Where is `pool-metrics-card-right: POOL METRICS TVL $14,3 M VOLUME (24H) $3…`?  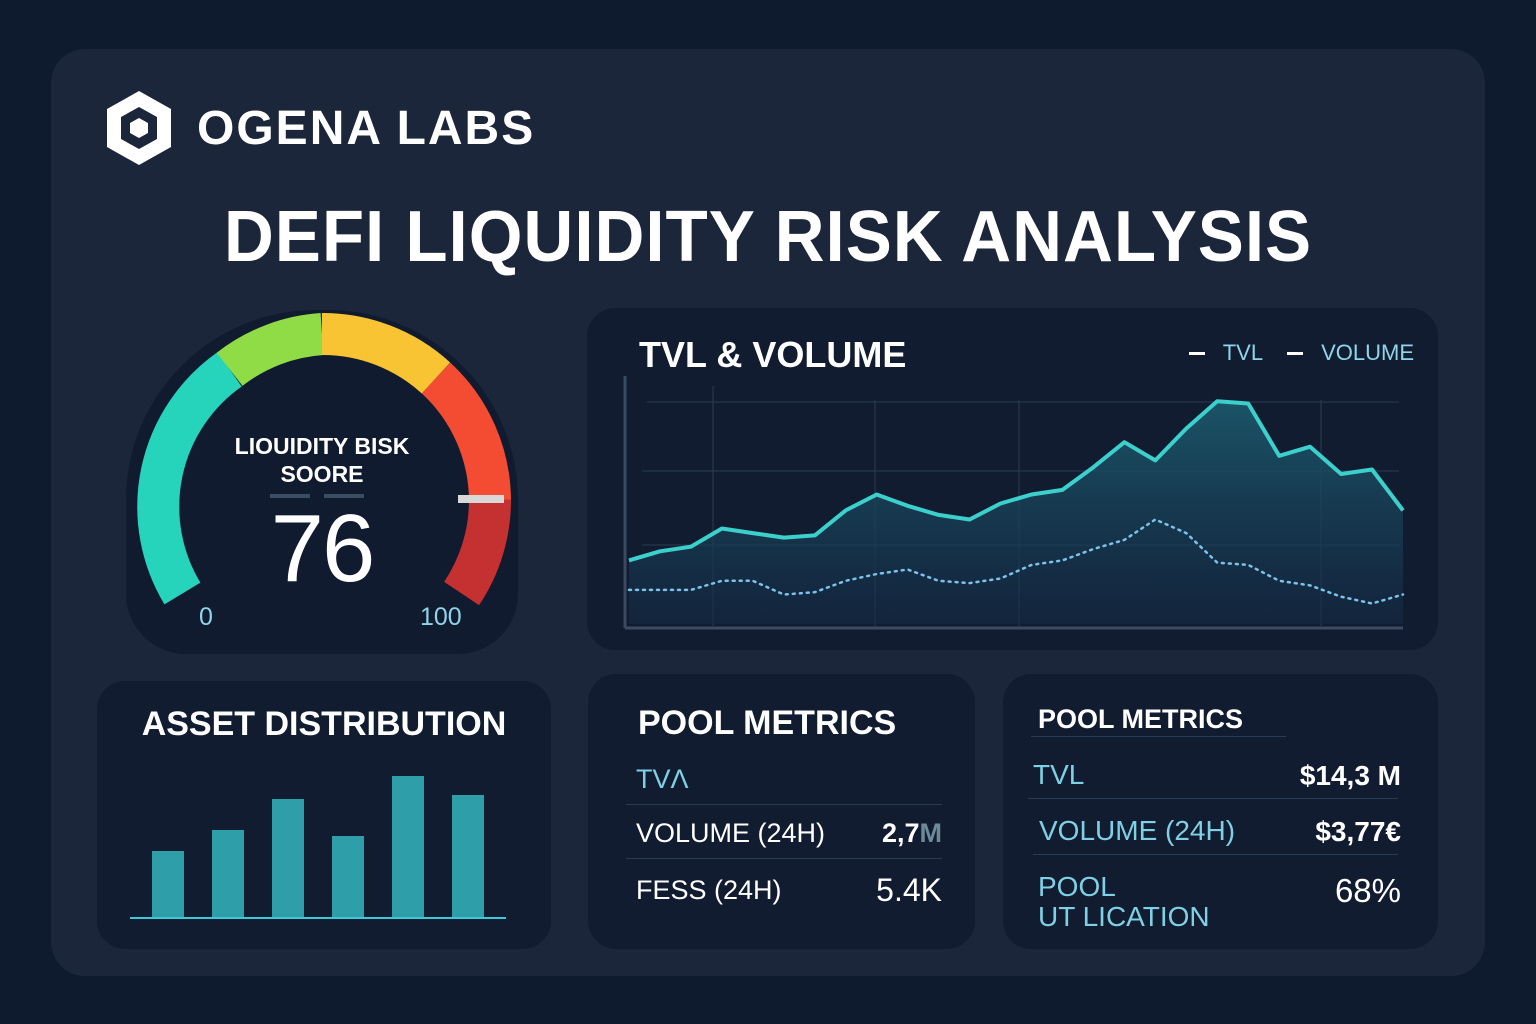 pool-metrics-card-right: POOL METRICS TVL $14,3 M VOLUME (24H) $3… is located at coordinates (1220, 811).